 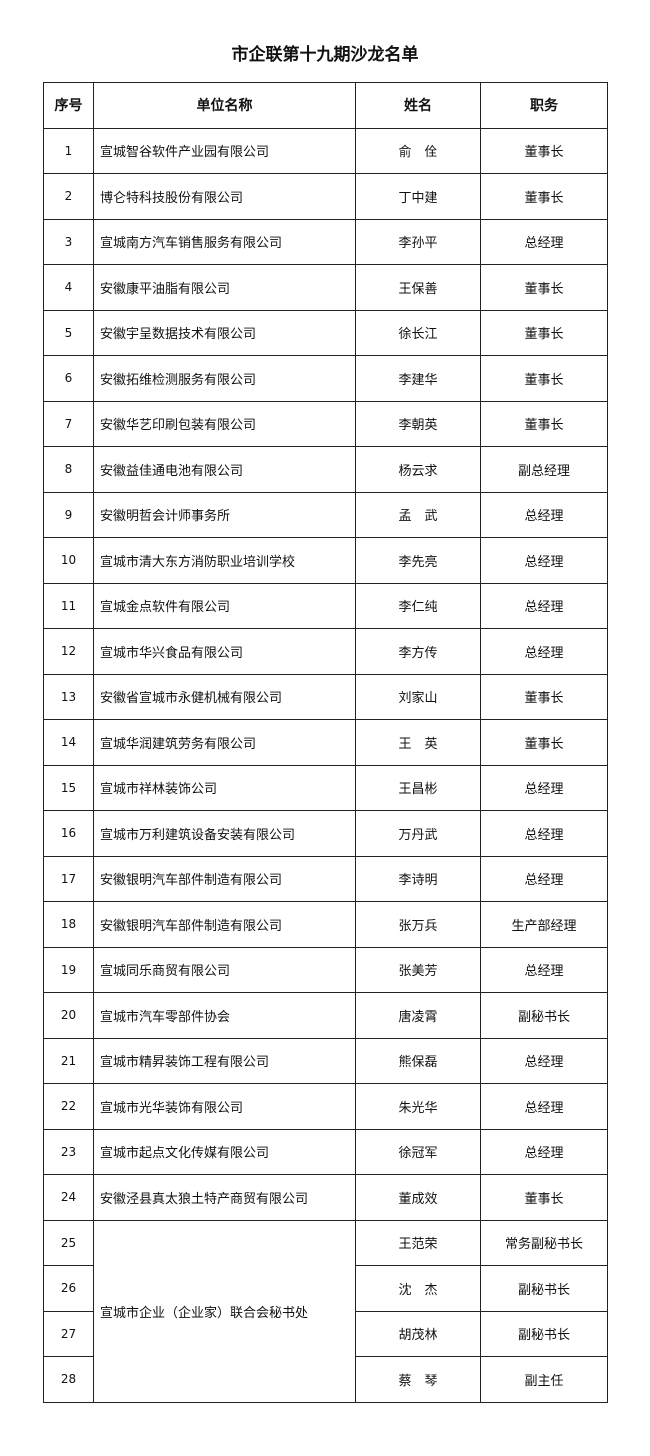 I want to click on table-row: 19 宣城同乐商贸有限公司 张美芳 总经理, so click(x=325, y=969).